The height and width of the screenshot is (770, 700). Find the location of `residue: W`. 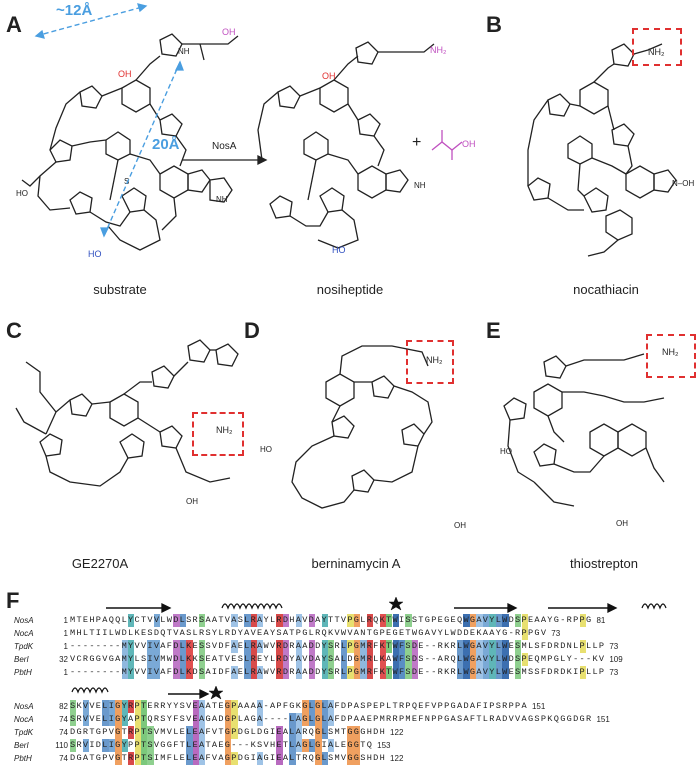

residue: W is located at coordinates (453, 633).